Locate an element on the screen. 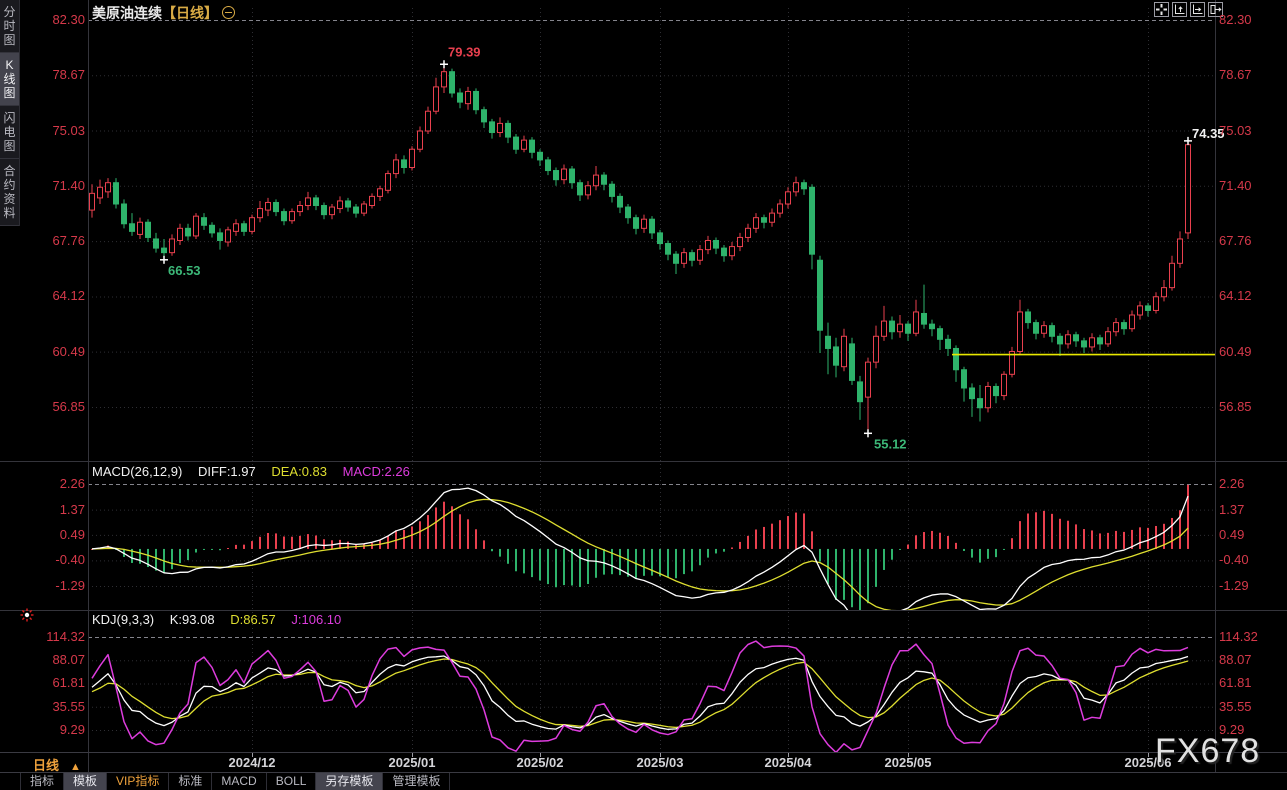 The image size is (1287, 790). y-axis-label-left: 56.85 is located at coordinates (68, 406).